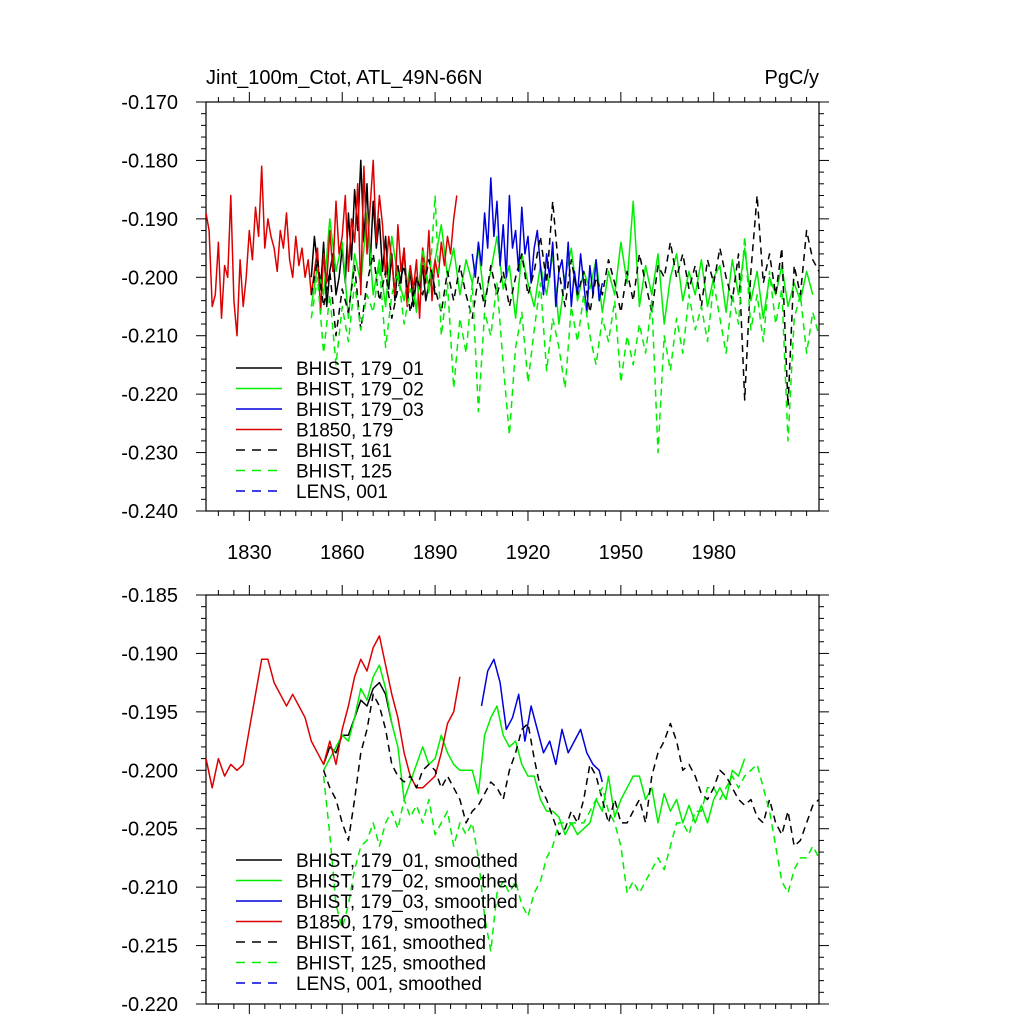  Describe the element at coordinates (407, 882) in the screenshot. I see `legend-label: BHIST, 179_02, smoothed` at that location.